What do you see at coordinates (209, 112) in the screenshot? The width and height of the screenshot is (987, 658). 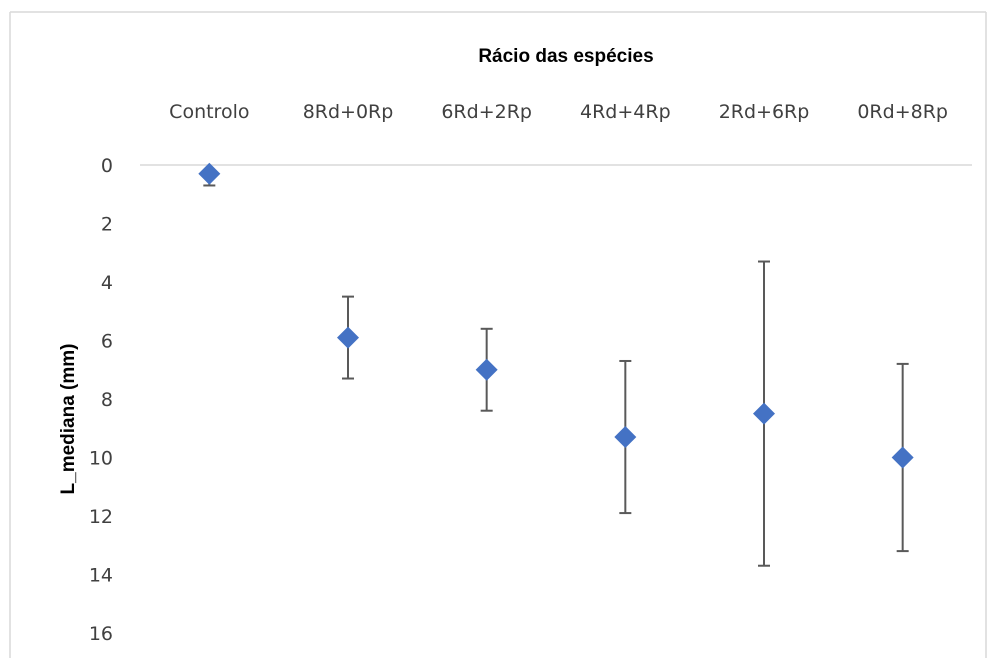 I see `x-category-label: Controlo` at bounding box center [209, 112].